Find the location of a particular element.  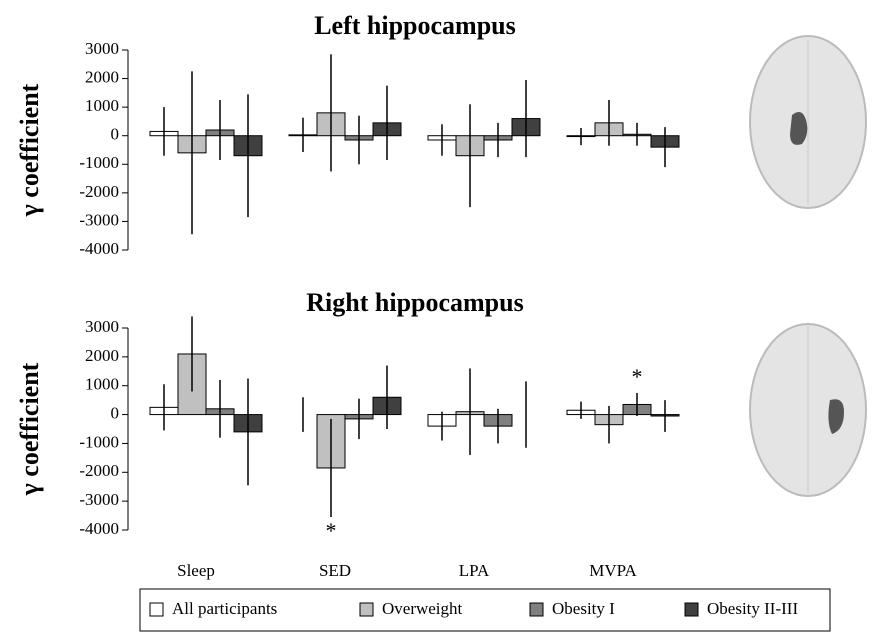

legend-label: Obesity II-III is located at coordinates (752, 608).